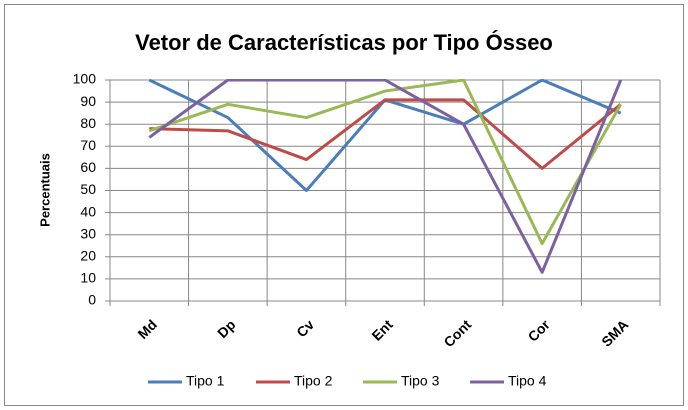  I want to click on legend-label: Tipo 1, so click(205, 381).